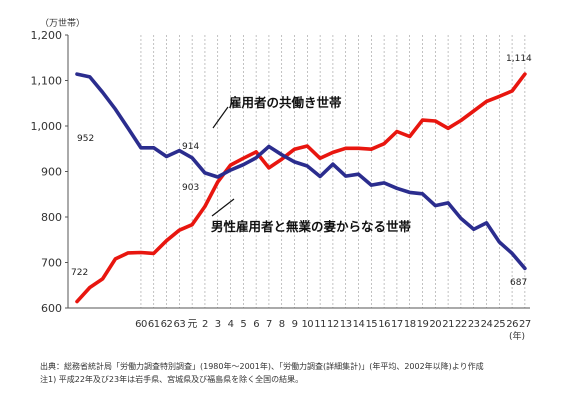  Describe the element at coordinates (223, 207) in the screenshot. I see `annotation-single-income-arrow` at that location.